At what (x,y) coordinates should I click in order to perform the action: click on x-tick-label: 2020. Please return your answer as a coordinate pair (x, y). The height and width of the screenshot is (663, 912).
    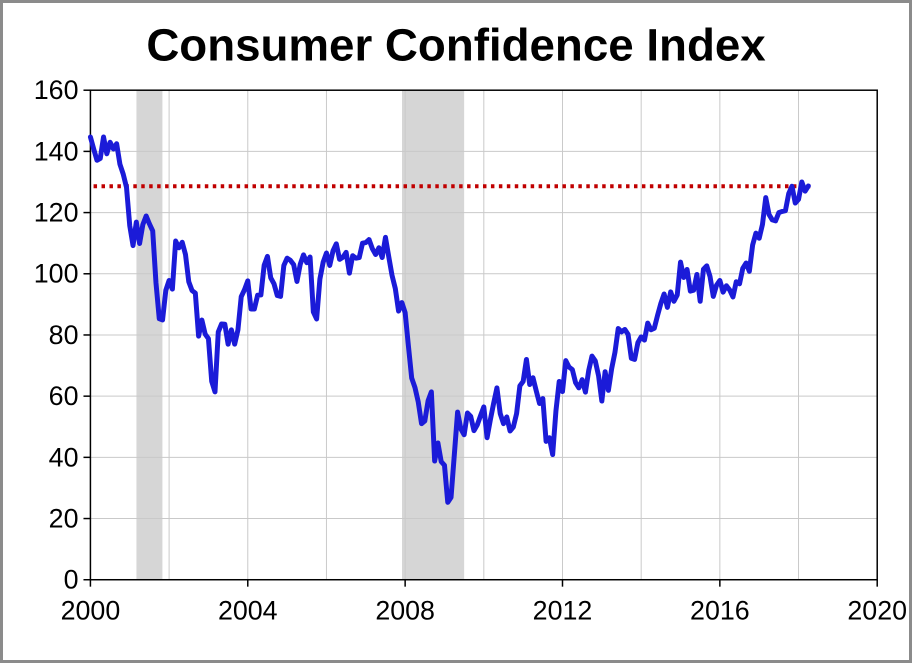
    Looking at the image, I should click on (877, 610).